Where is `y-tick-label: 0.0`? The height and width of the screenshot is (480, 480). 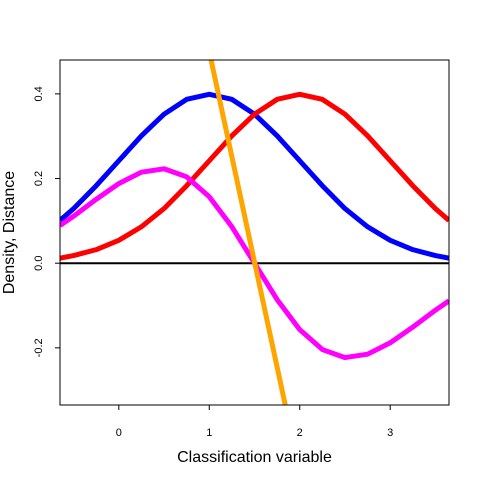 y-tick-label: 0.0 is located at coordinates (39, 263).